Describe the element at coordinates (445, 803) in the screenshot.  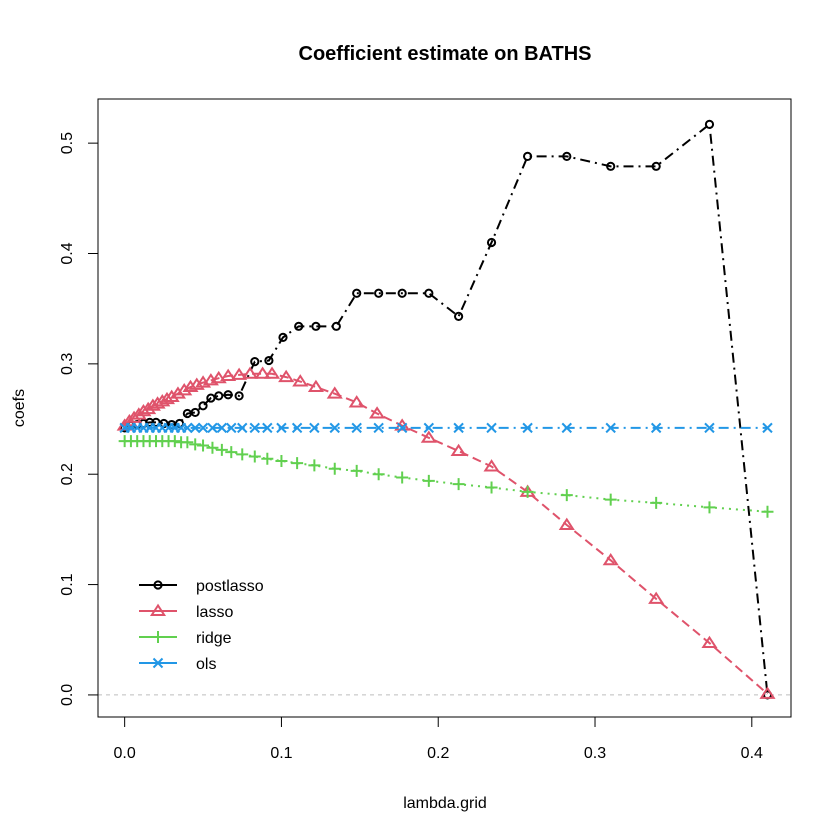
I see `x-axis-label: lambda.grid` at that location.